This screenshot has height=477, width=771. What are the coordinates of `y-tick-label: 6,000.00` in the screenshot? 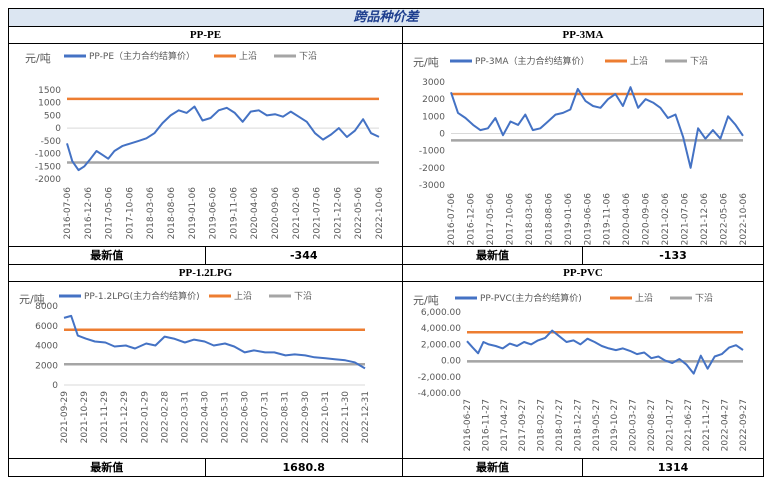 It's located at (441, 313).